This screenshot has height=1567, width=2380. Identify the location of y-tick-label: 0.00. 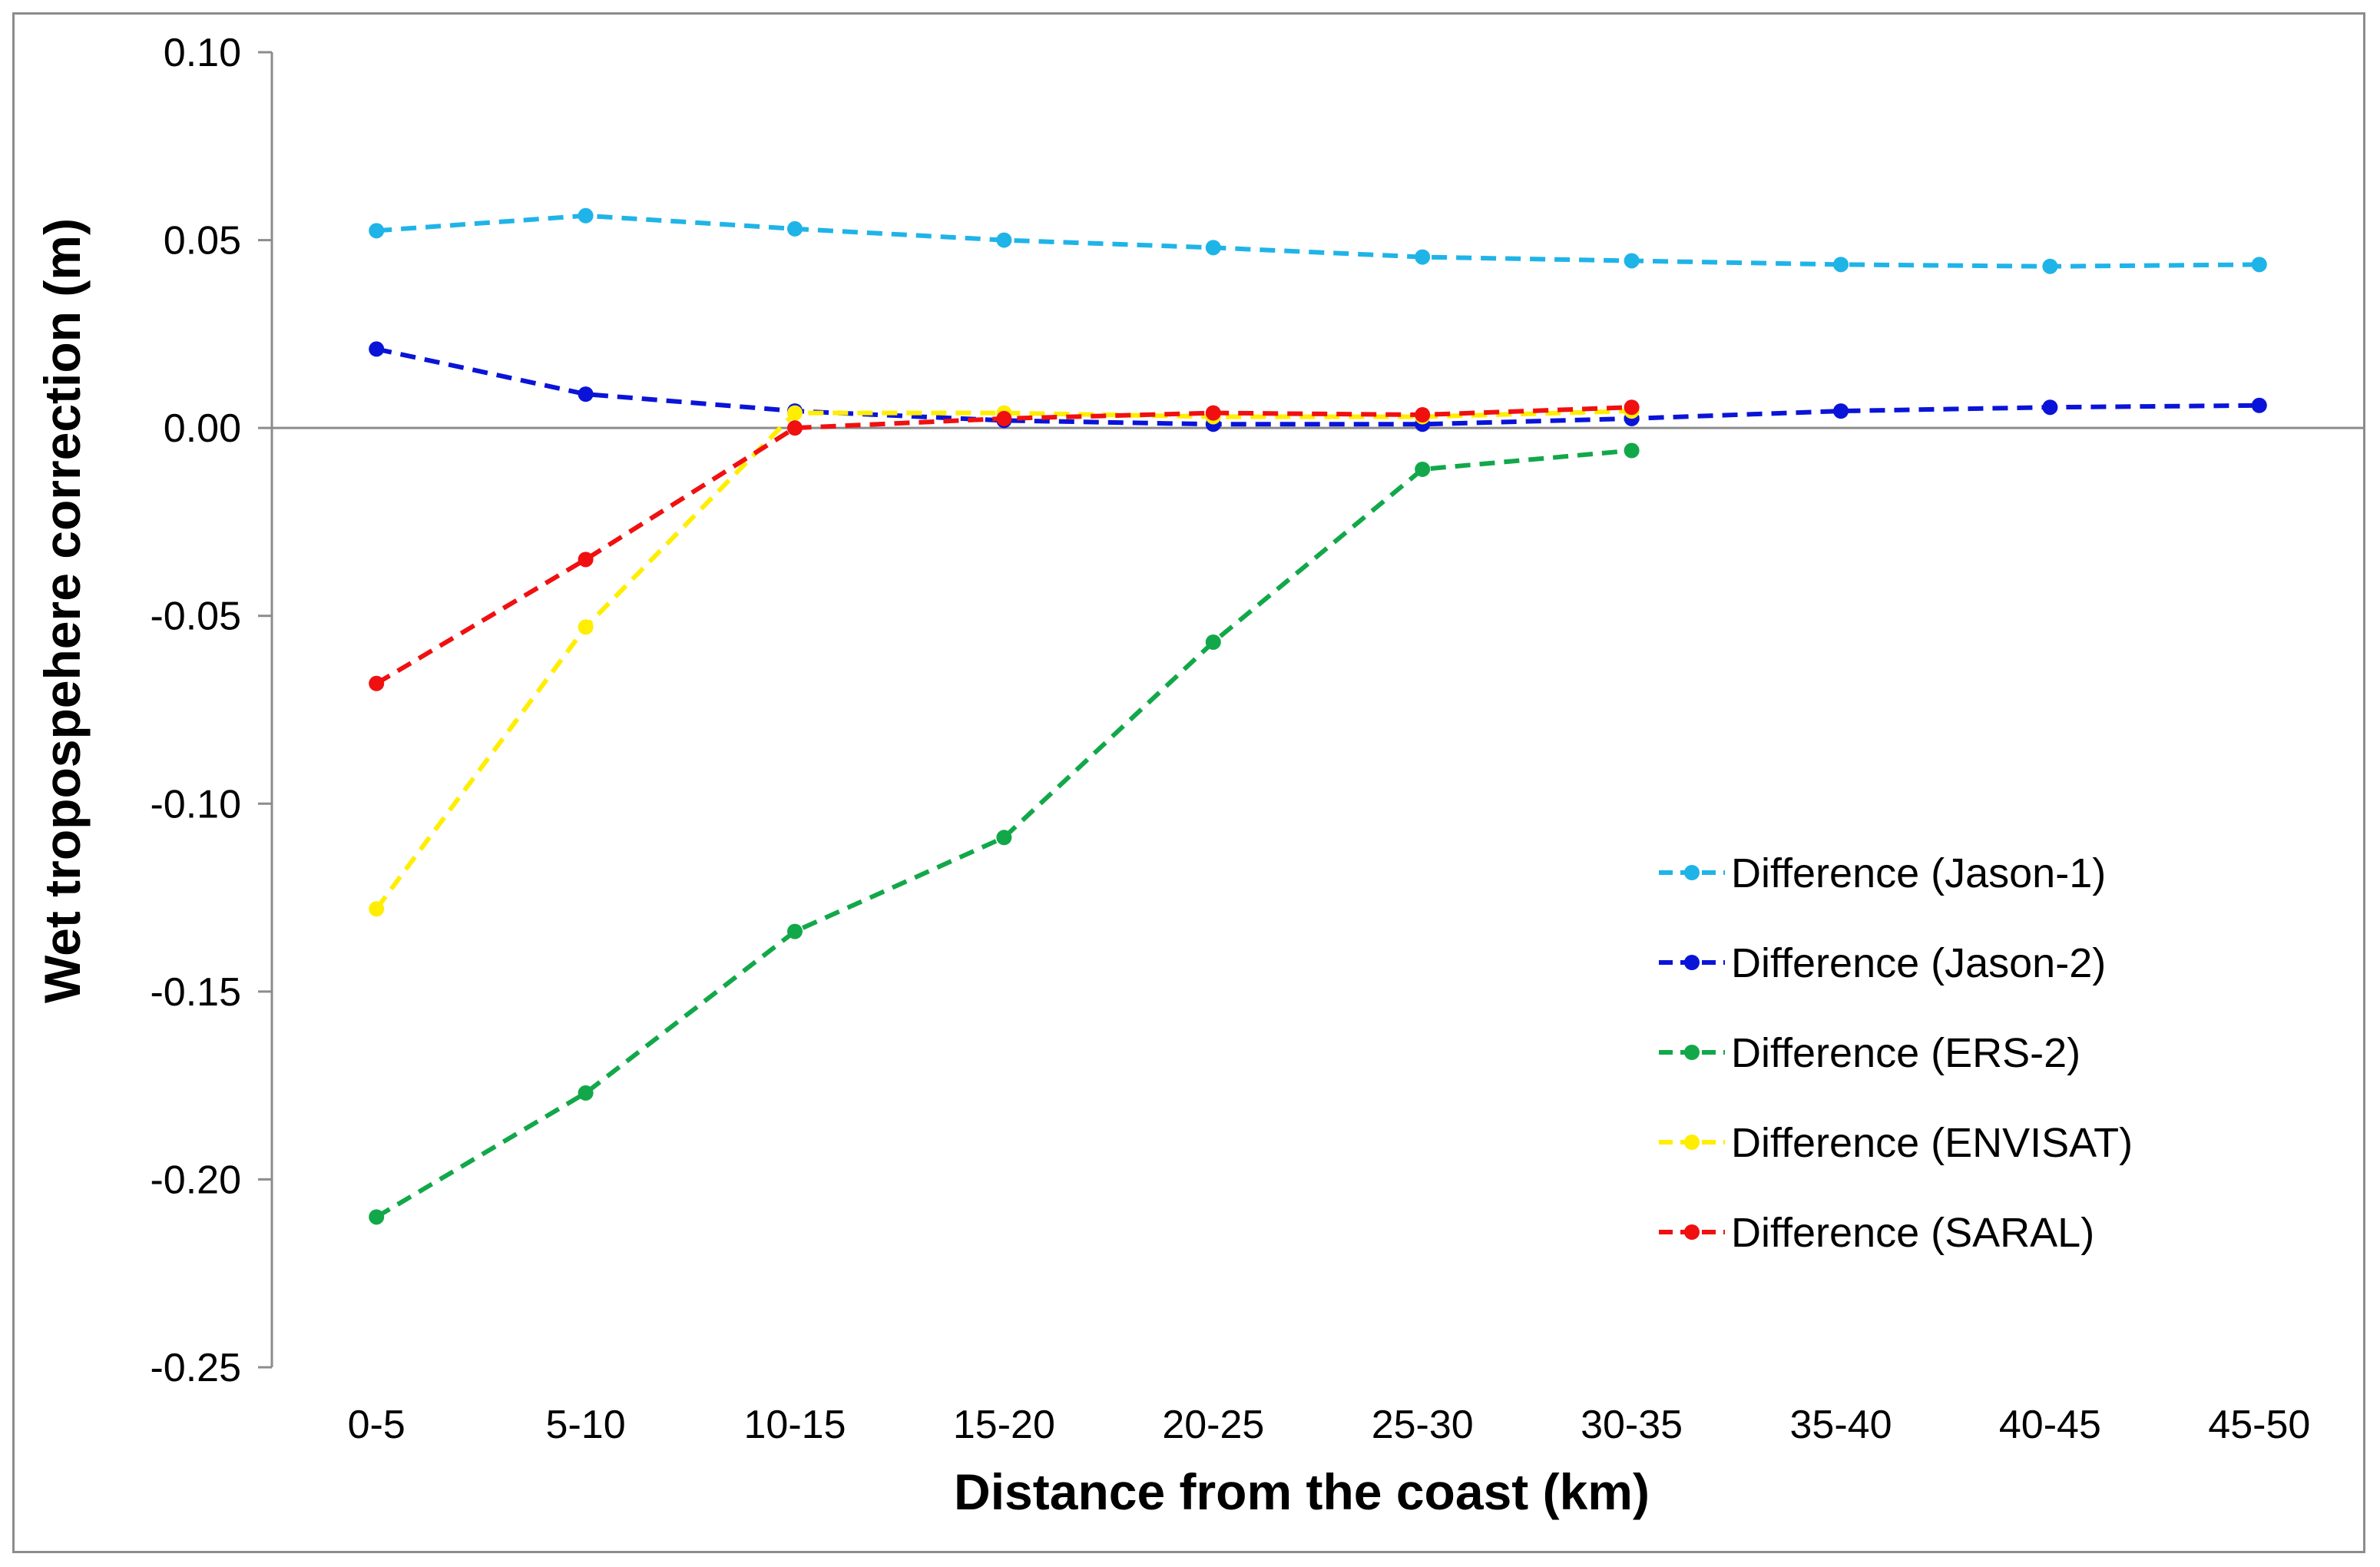
(202, 429).